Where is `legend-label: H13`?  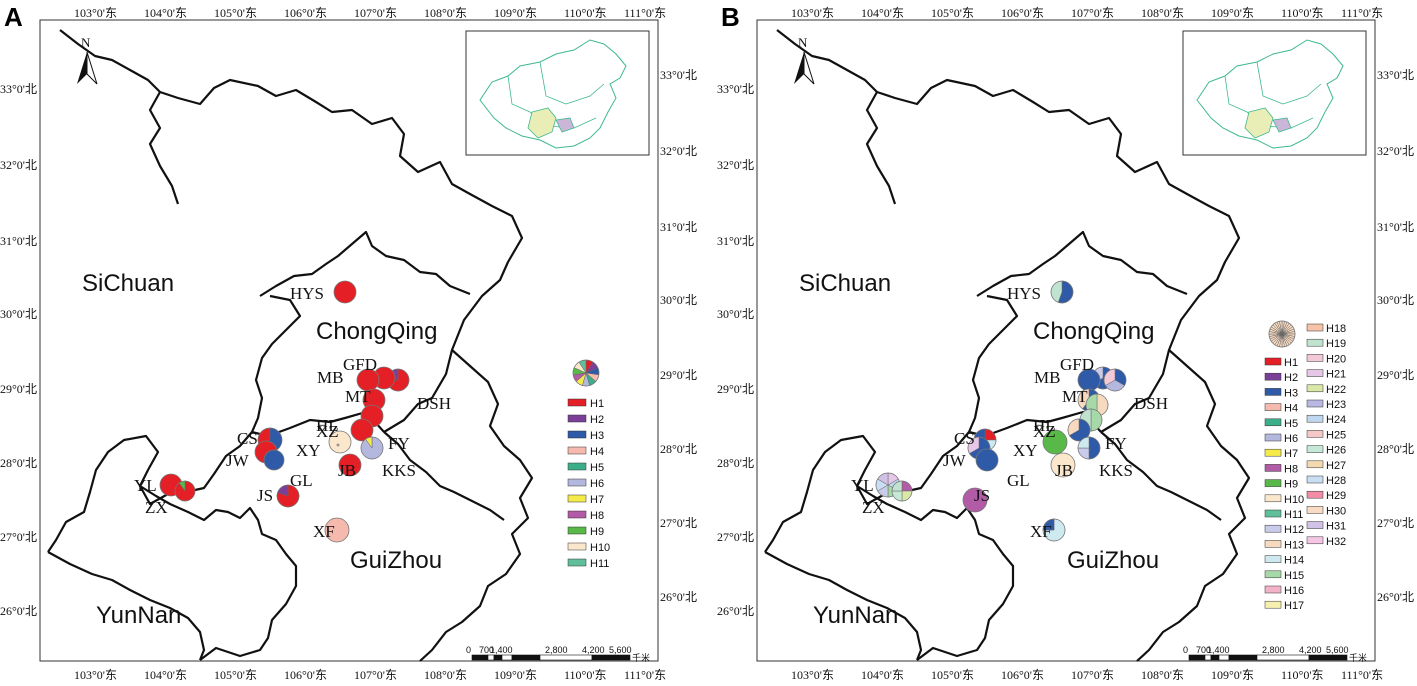 legend-label: H13 is located at coordinates (1294, 545).